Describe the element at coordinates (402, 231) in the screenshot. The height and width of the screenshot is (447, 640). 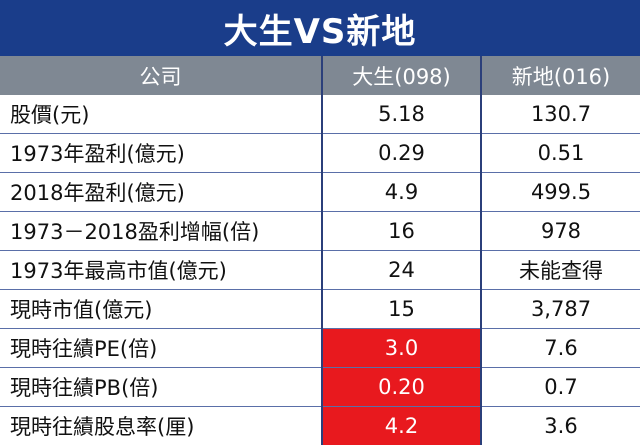
I see `tai-sang-value: 16` at that location.